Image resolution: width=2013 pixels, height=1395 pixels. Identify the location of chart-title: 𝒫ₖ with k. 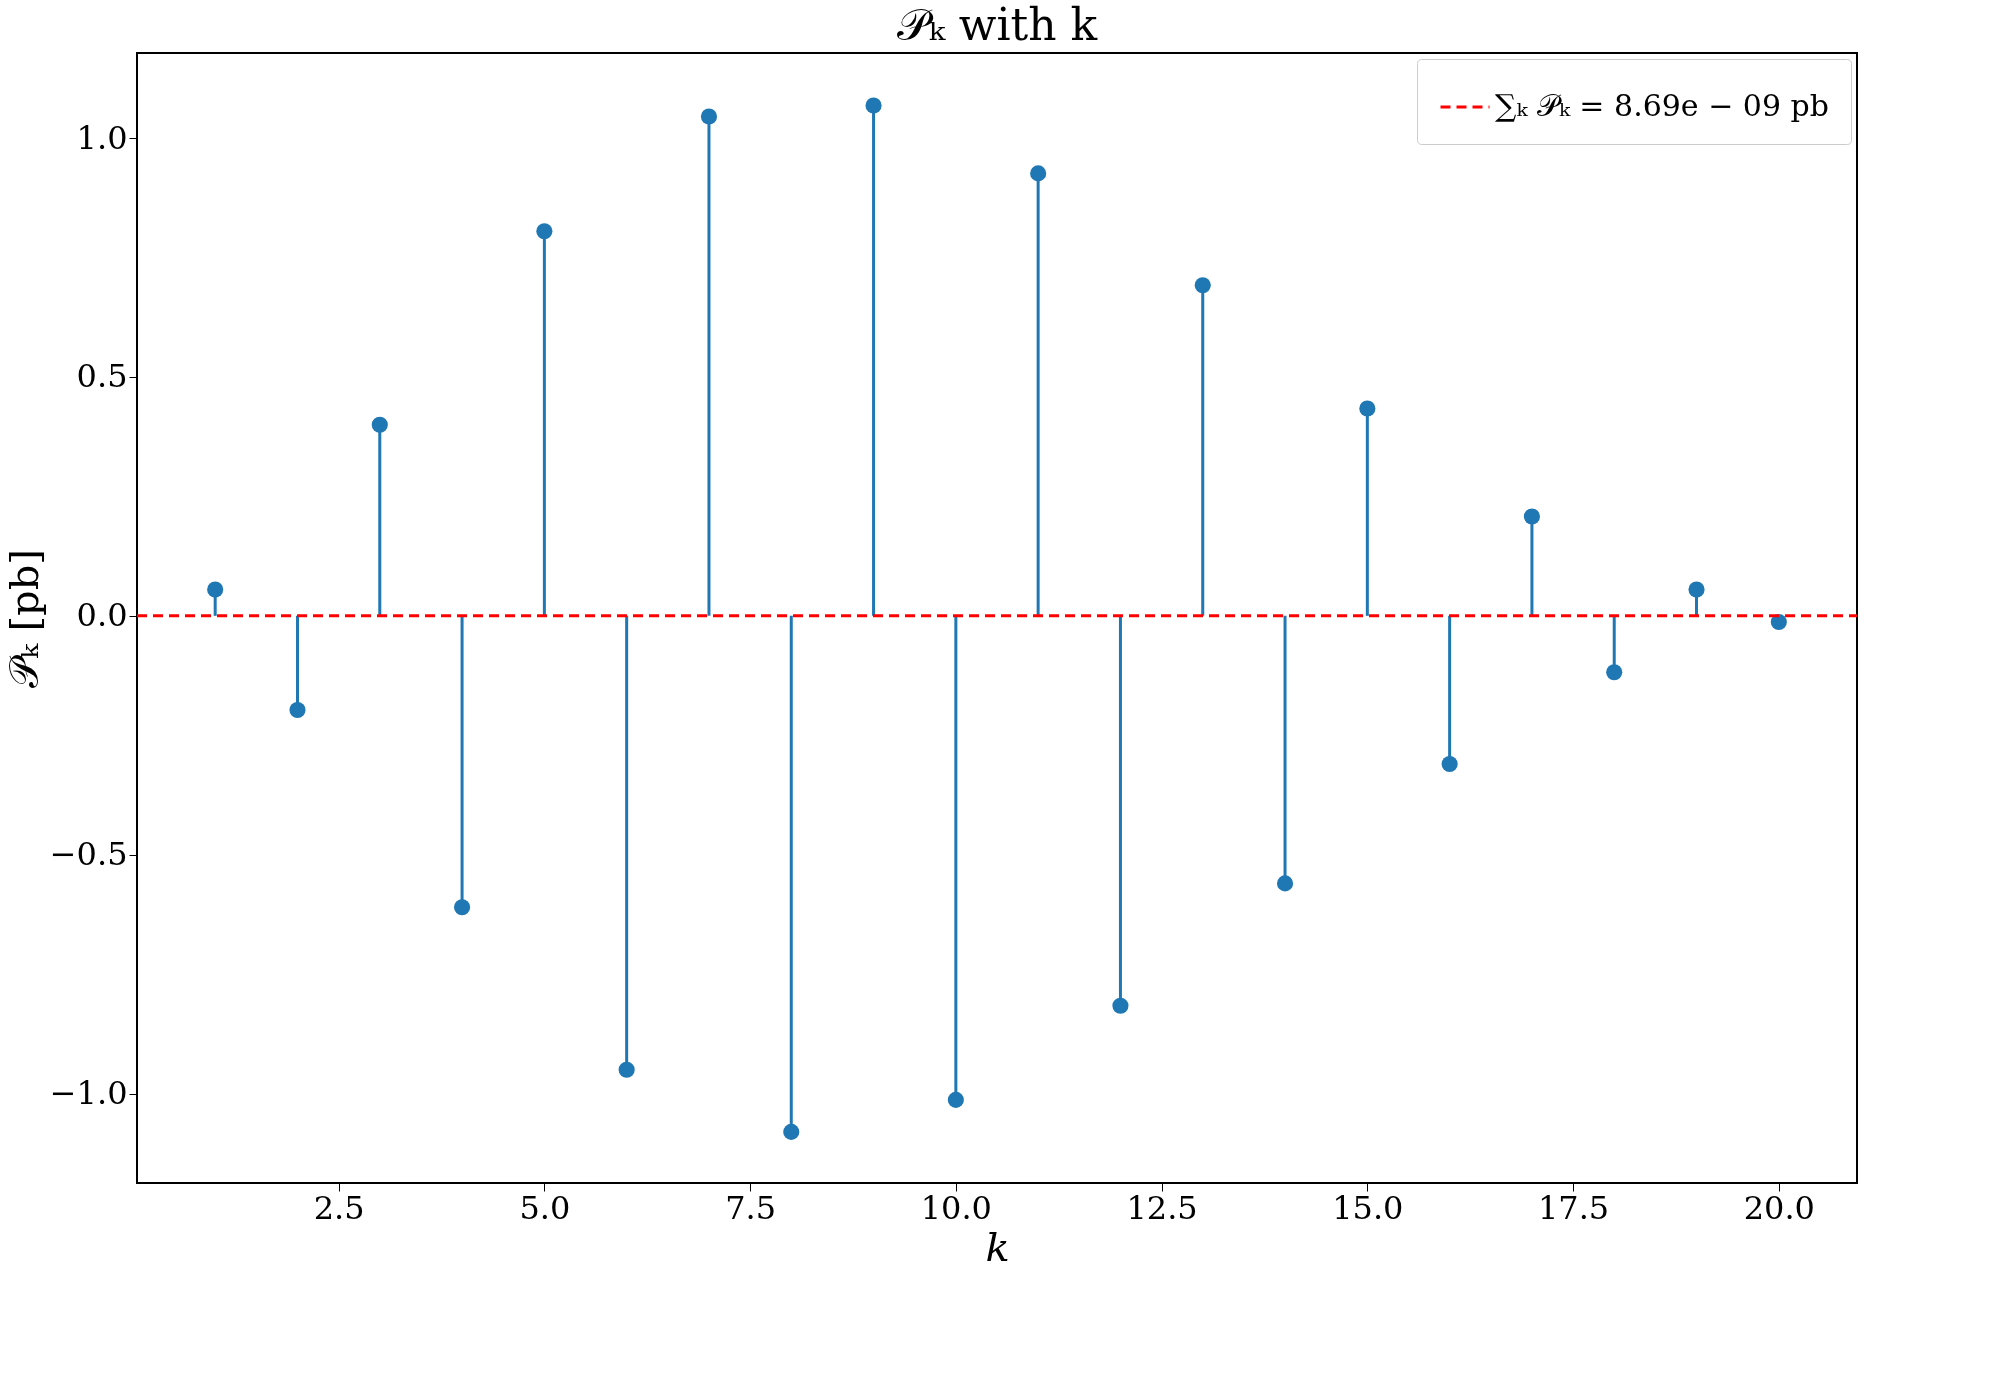
(997, 25).